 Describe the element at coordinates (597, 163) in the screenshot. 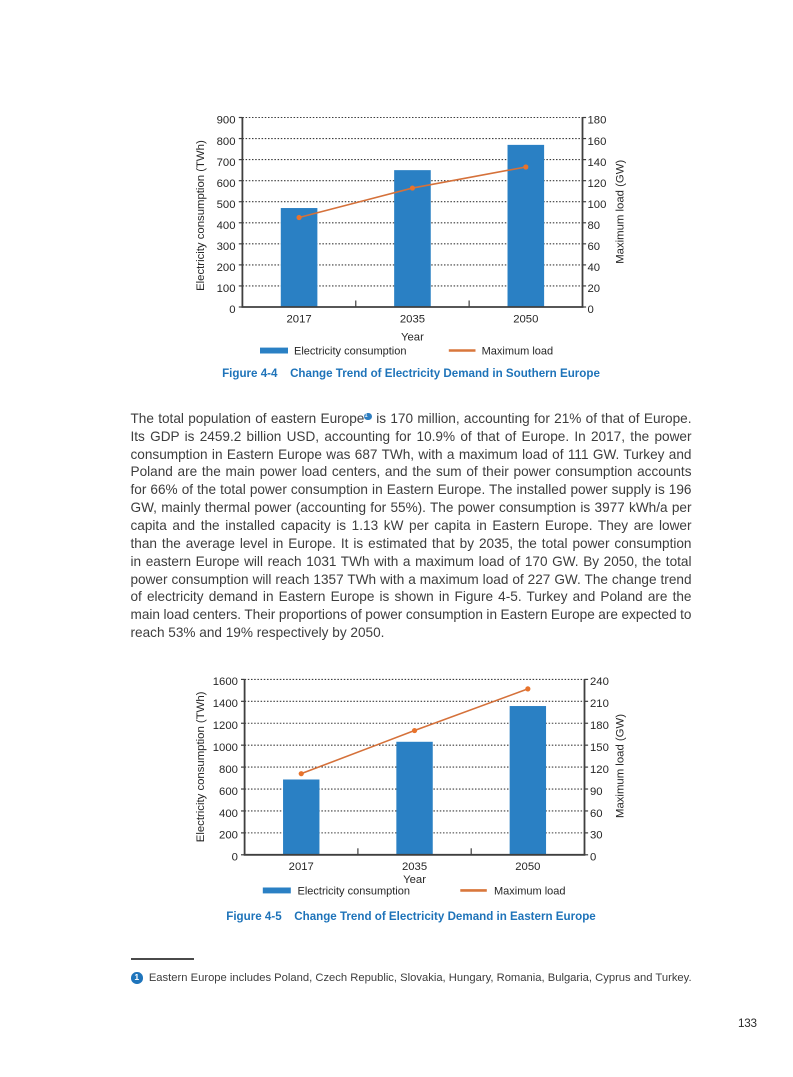

I see `svg-text: 140` at that location.